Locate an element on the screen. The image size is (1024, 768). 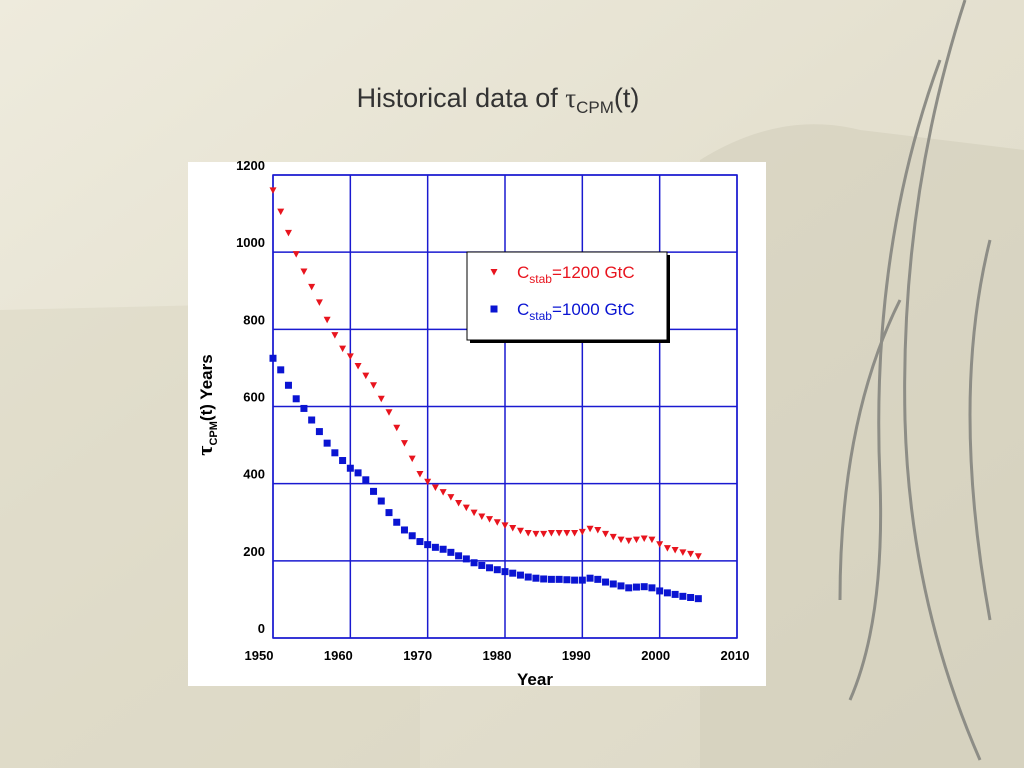
title-symbol: τ is located at coordinates (570, 98).